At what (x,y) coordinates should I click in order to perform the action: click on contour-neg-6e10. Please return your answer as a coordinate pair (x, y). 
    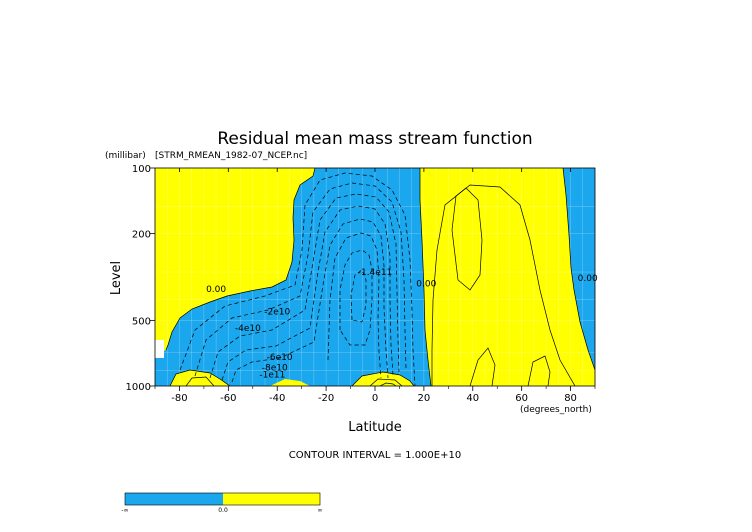
    Looking at the image, I should click on (304, 286).